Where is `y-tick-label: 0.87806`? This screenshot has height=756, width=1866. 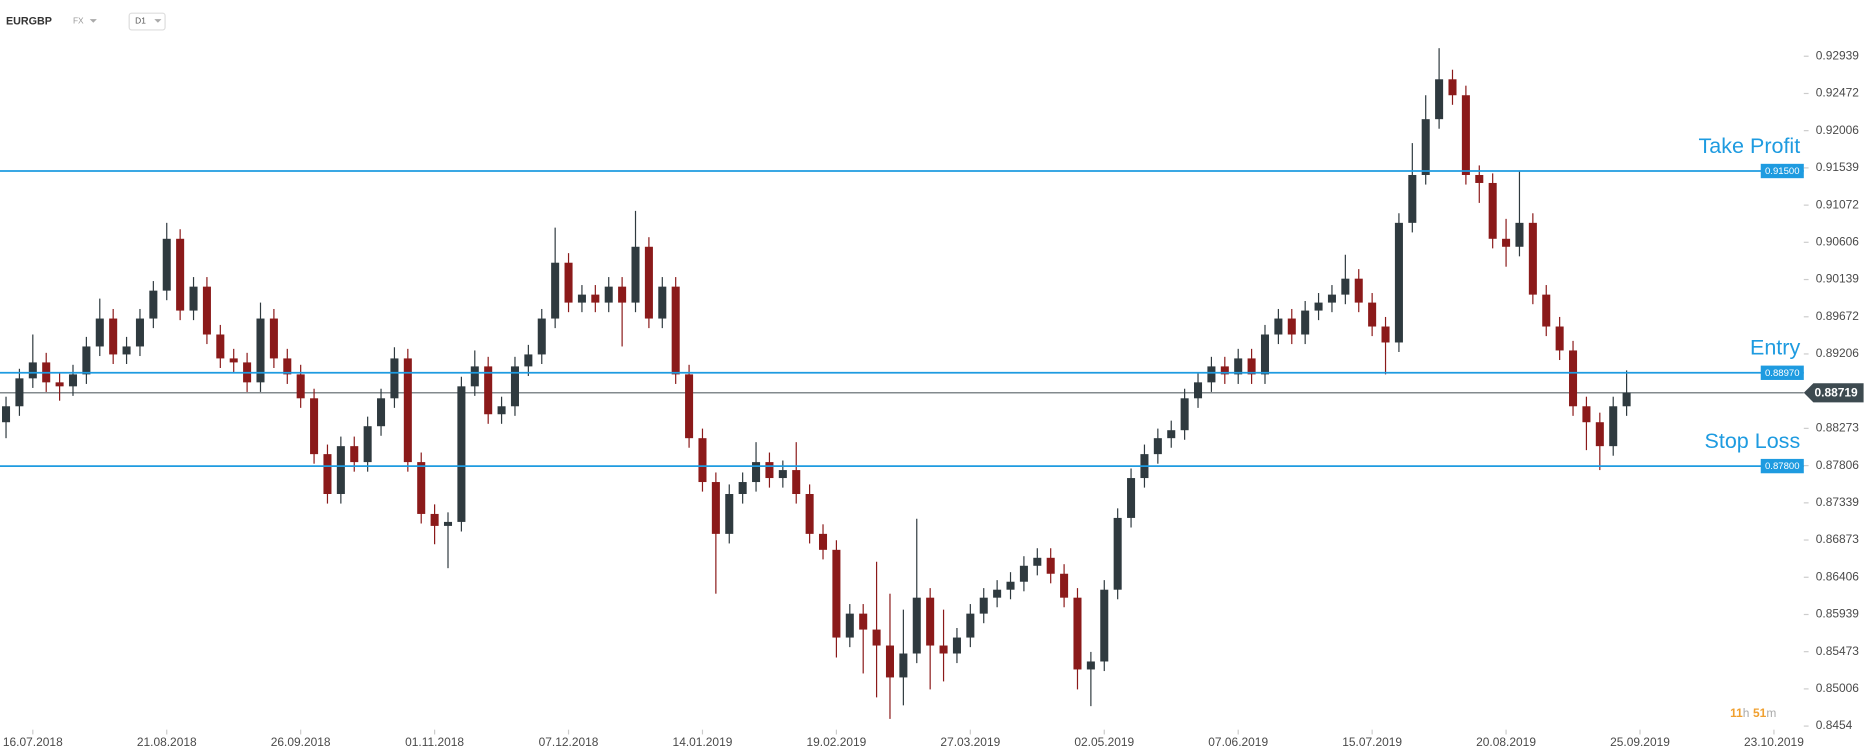 y-tick-label: 0.87806 is located at coordinates (1838, 465).